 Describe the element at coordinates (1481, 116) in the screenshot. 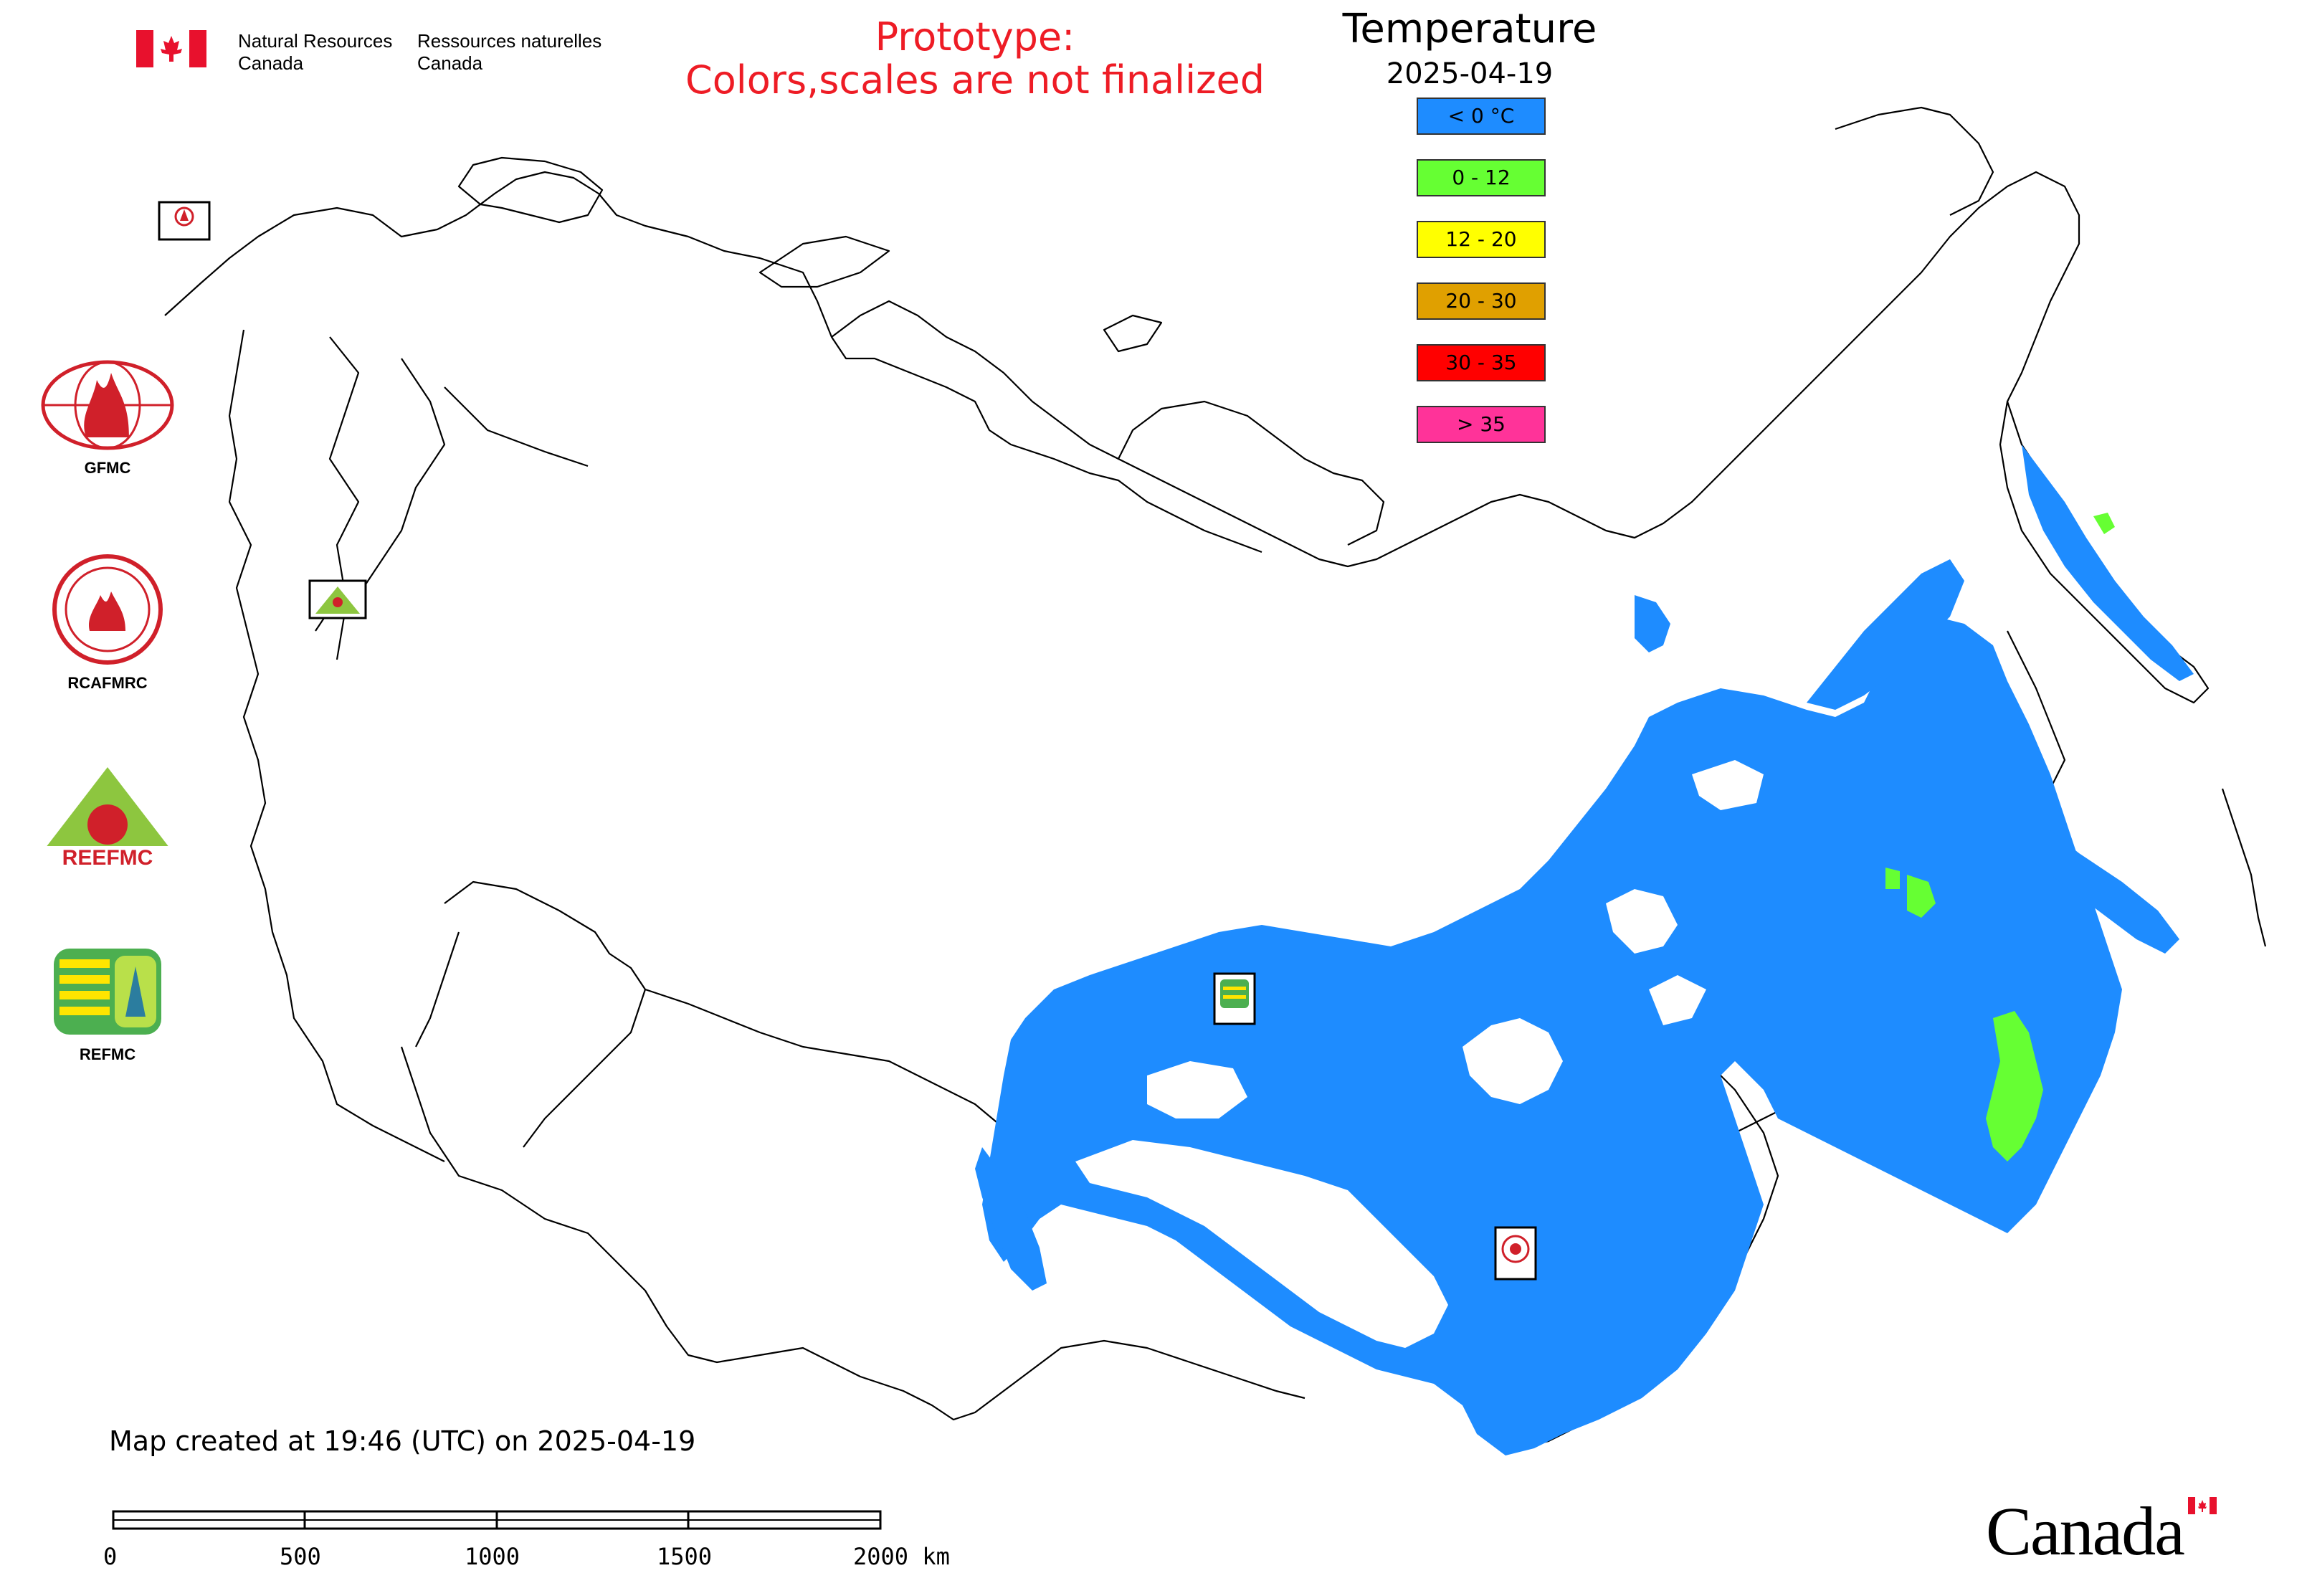

I see `legend-item-below-zero: < 0 °C` at that location.